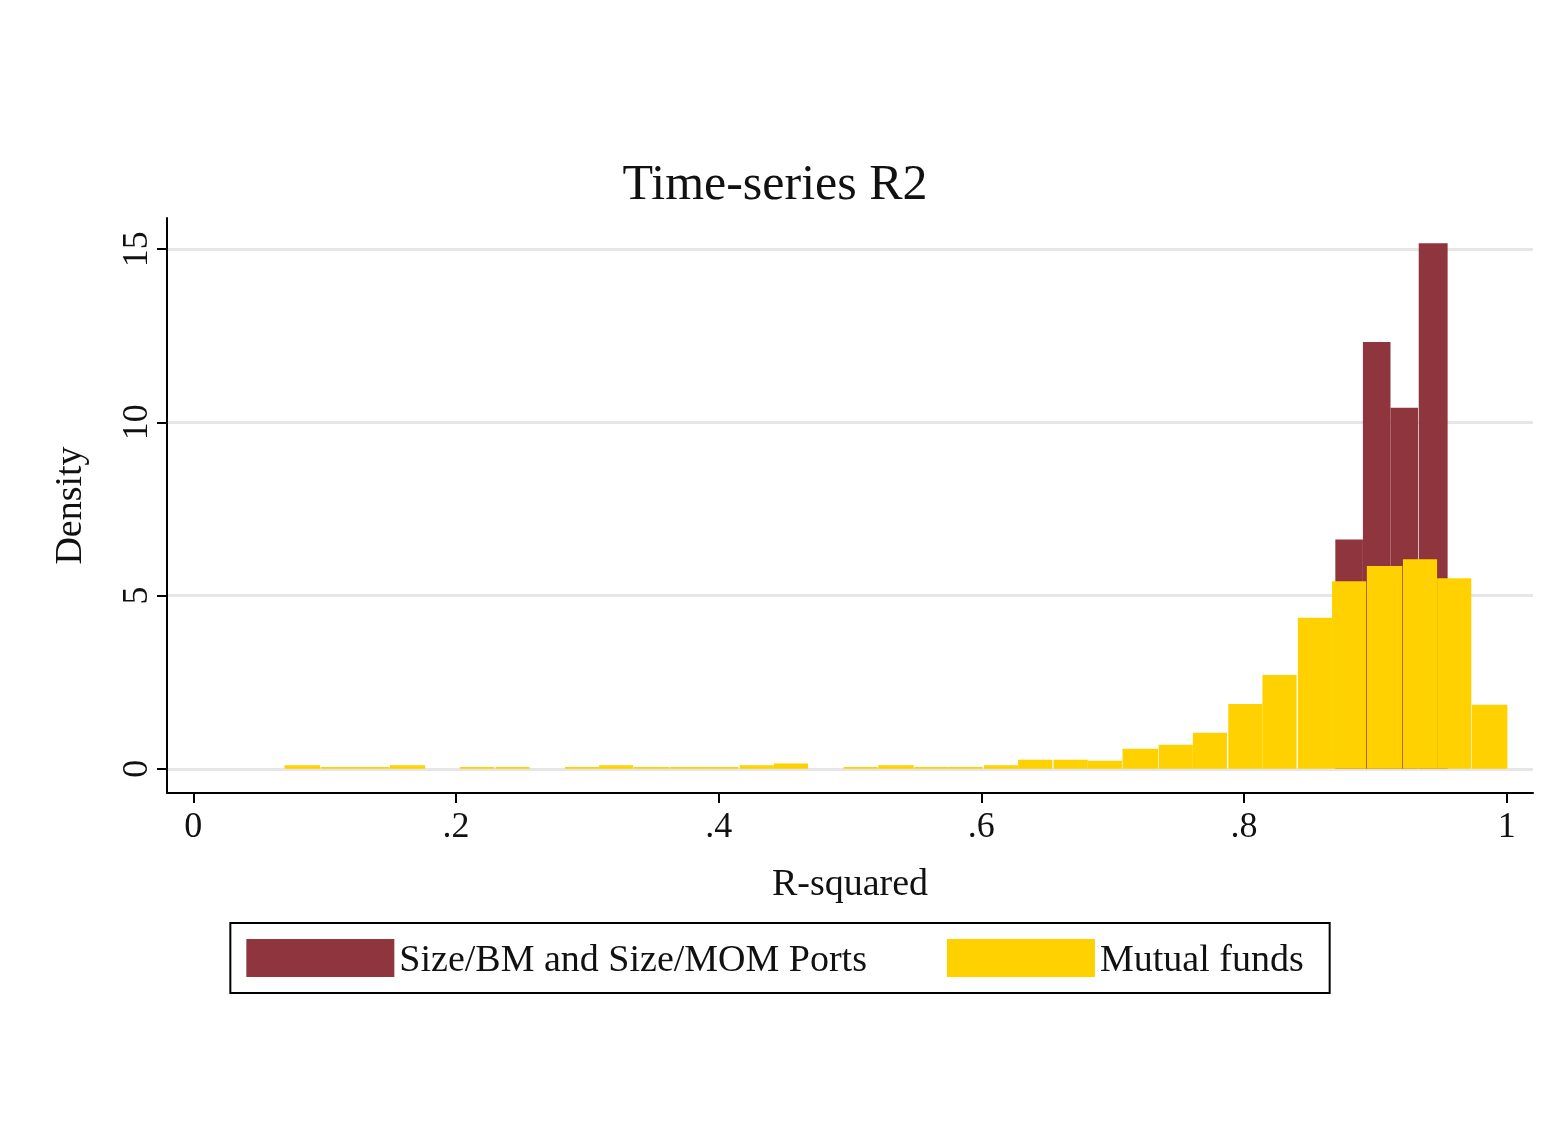 The height and width of the screenshot is (1135, 1550). Describe the element at coordinates (719, 825) in the screenshot. I see `x-tick-label: .4` at that location.